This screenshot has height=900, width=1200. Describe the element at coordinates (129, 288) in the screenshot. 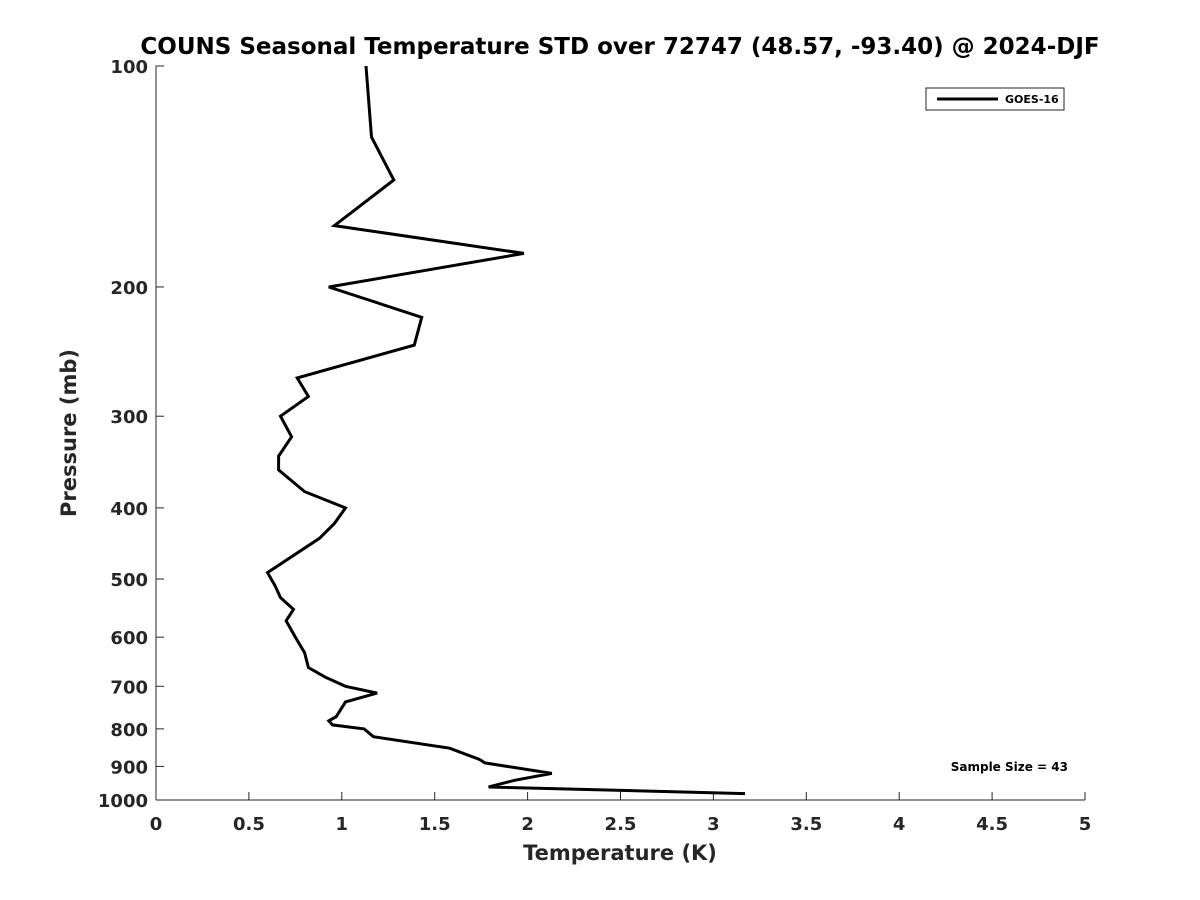

I see `y-tick-label: 200` at that location.